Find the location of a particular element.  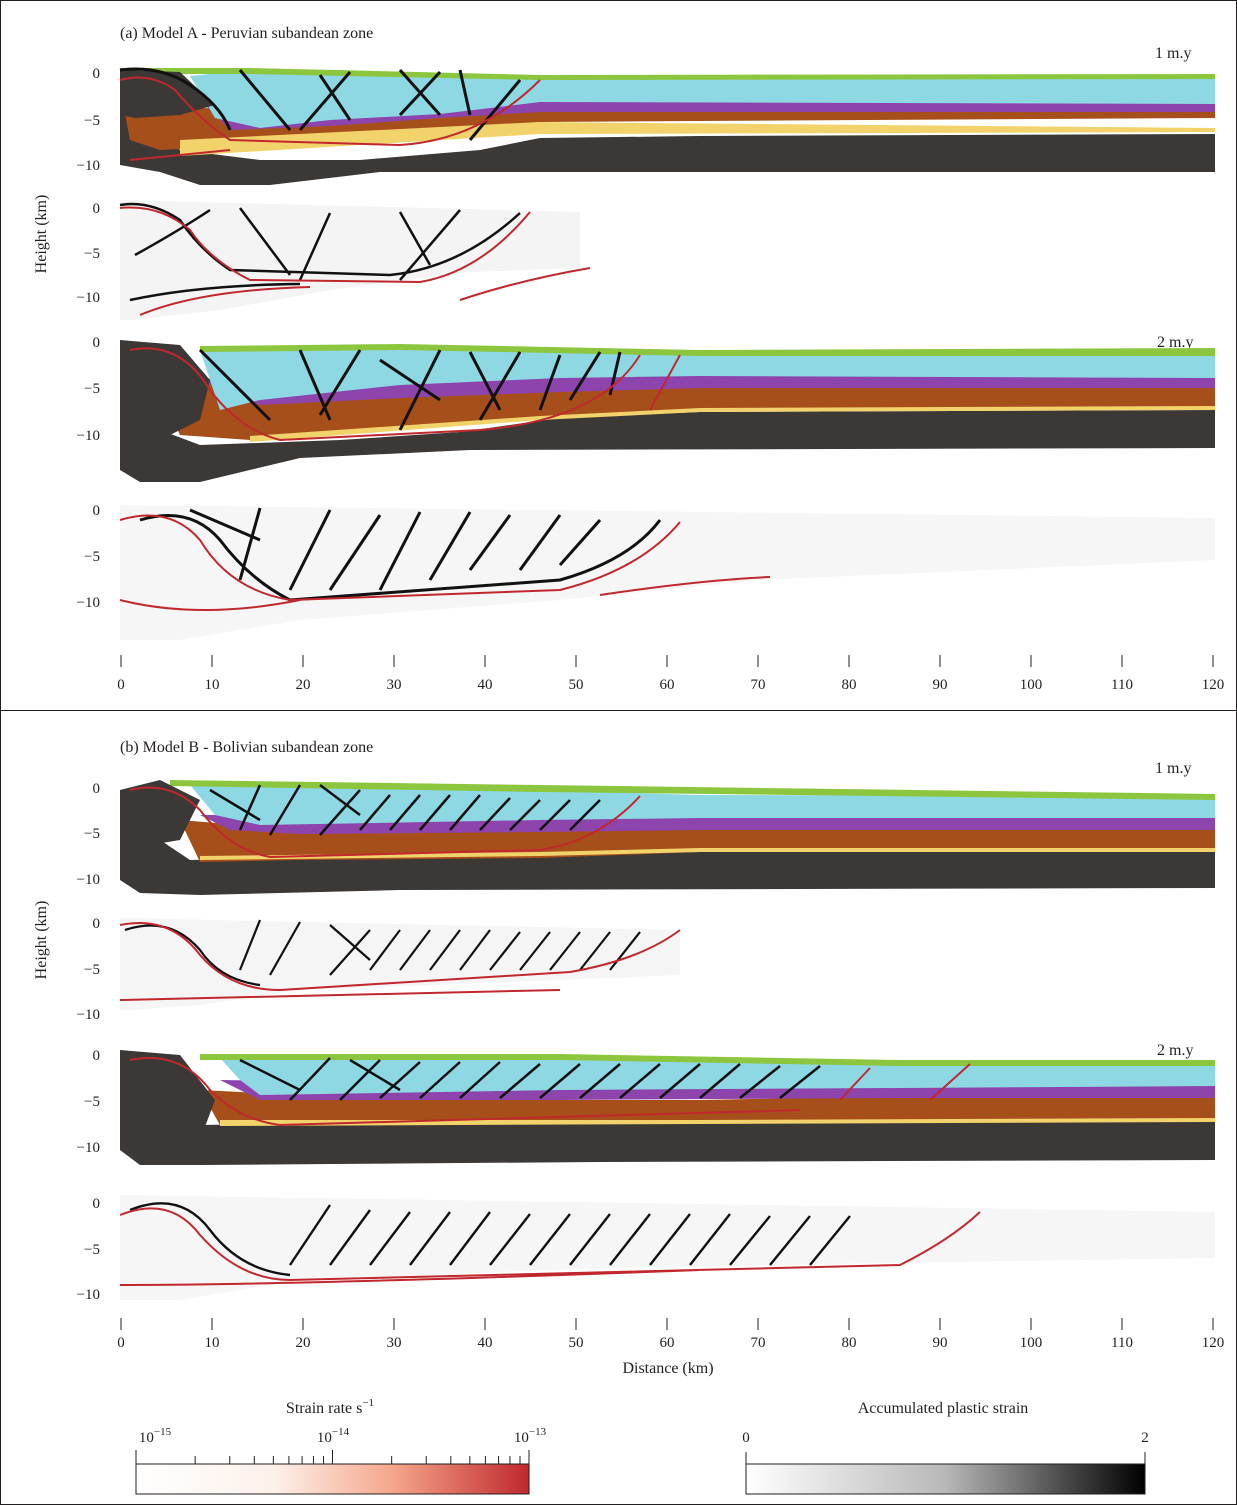

plastic-strain-max-label: 2 is located at coordinates (1145, 1438).